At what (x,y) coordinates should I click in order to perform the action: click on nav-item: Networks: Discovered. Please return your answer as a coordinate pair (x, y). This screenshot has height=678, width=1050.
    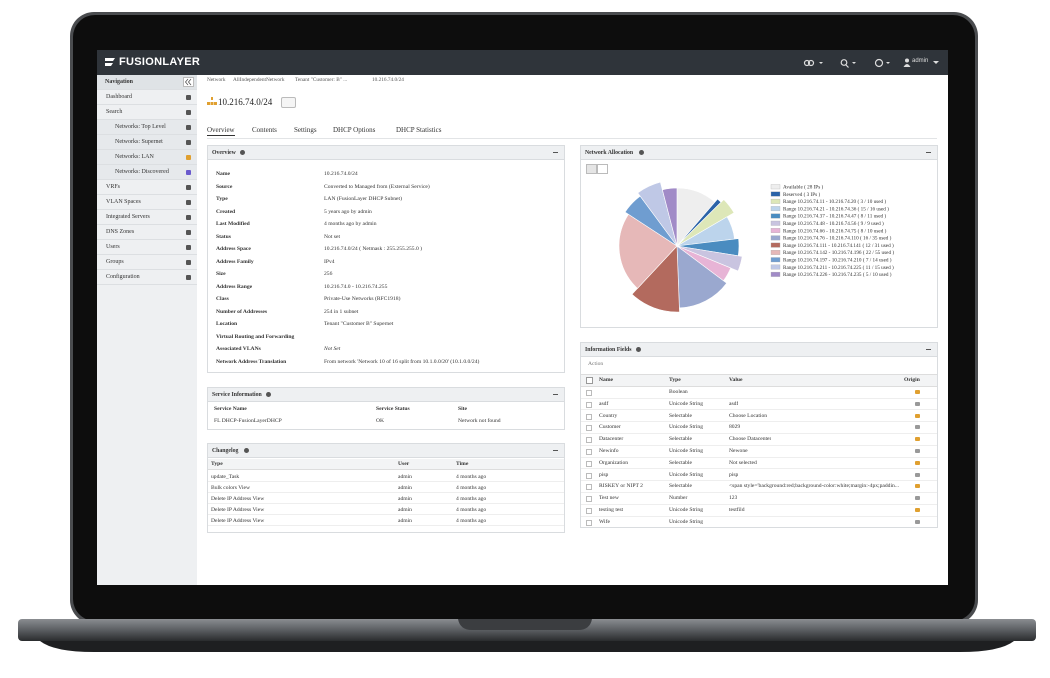
    Looking at the image, I should click on (147, 172).